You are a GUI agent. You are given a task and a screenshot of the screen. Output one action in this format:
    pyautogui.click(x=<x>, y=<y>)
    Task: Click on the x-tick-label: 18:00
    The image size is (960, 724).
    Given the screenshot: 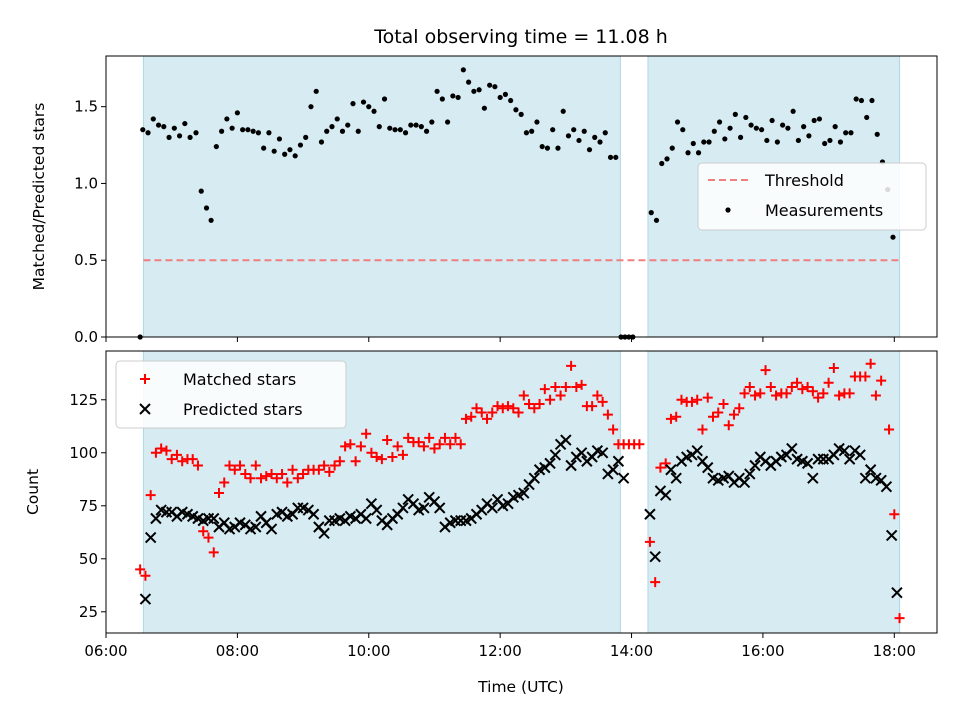 What is the action you would take?
    pyautogui.click(x=894, y=651)
    